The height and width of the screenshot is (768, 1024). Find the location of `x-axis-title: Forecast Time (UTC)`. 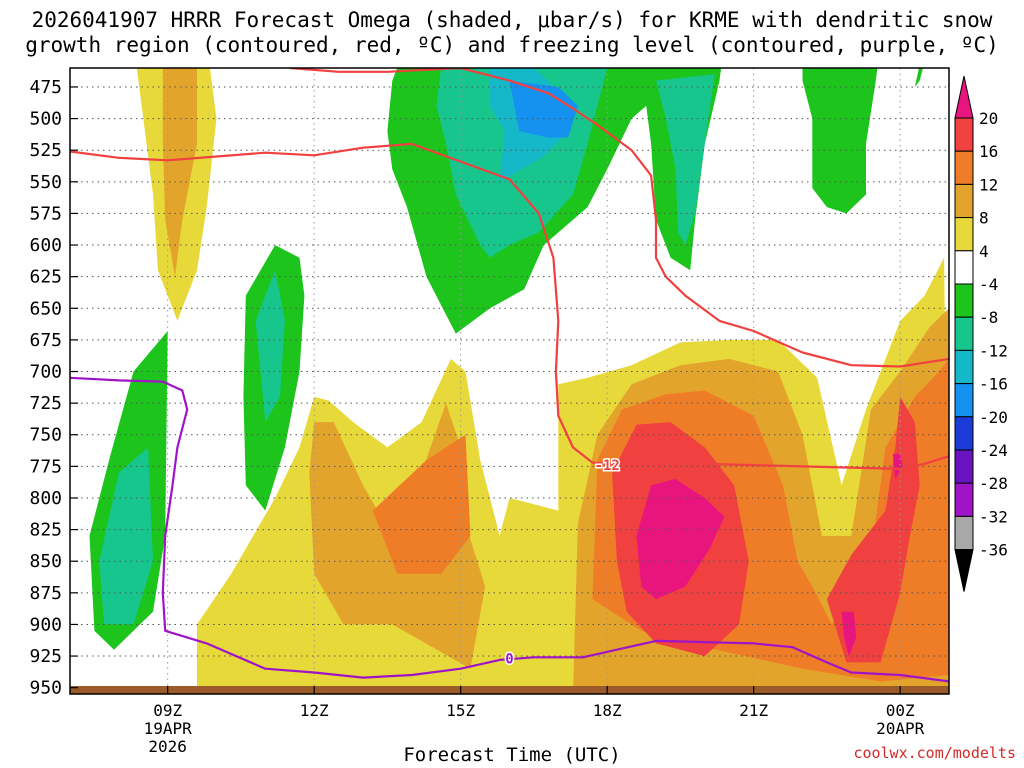

x-axis-title: Forecast Time (UTC) is located at coordinates (512, 755).